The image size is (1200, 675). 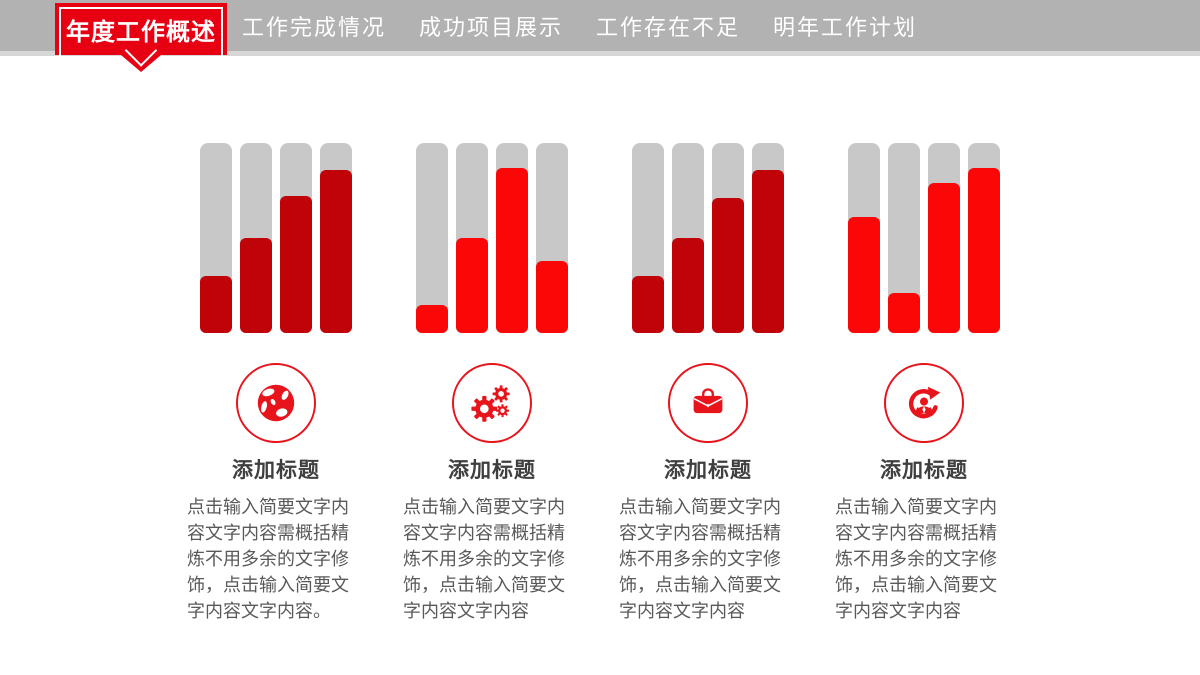 I want to click on ribbon-tail, so click(x=141, y=63).